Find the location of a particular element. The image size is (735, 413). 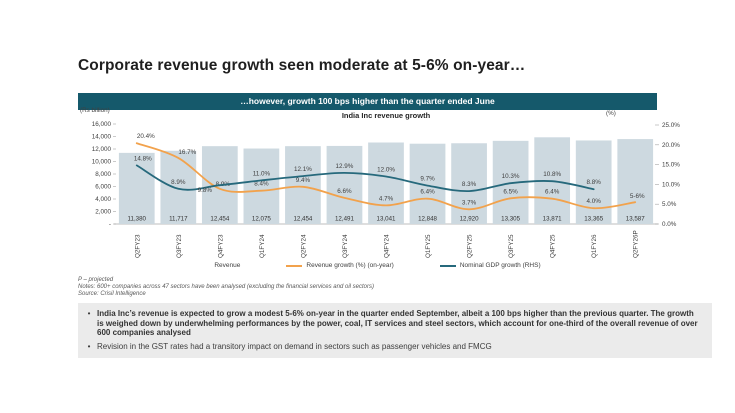

left-axis-tick: 2,000 is located at coordinates (103, 212).